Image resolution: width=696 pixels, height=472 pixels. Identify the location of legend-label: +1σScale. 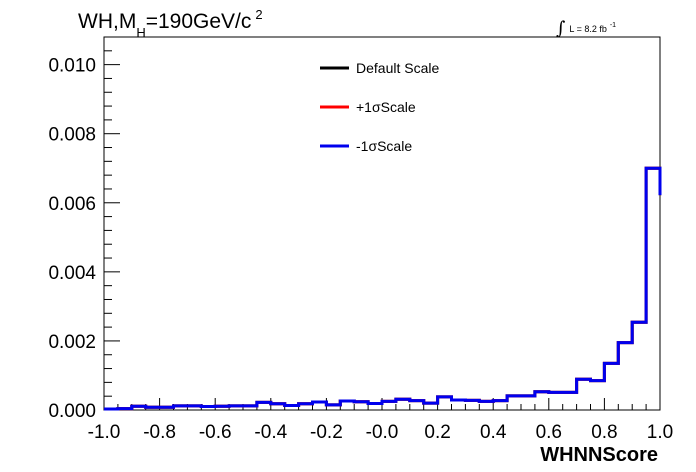
(386, 107).